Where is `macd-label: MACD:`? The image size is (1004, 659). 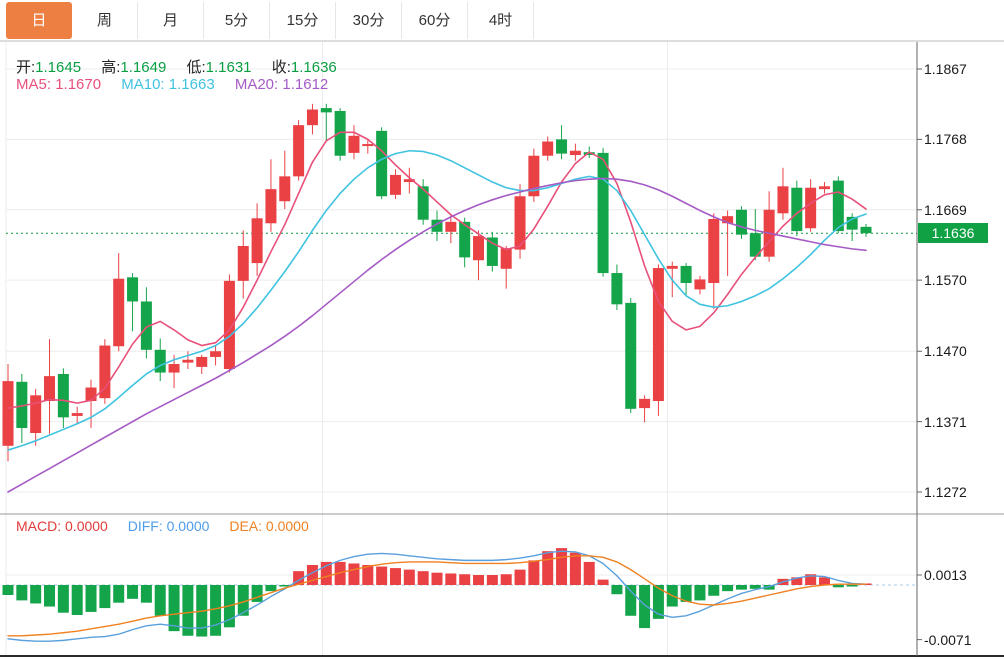
macd-label: MACD: is located at coordinates (39, 526).